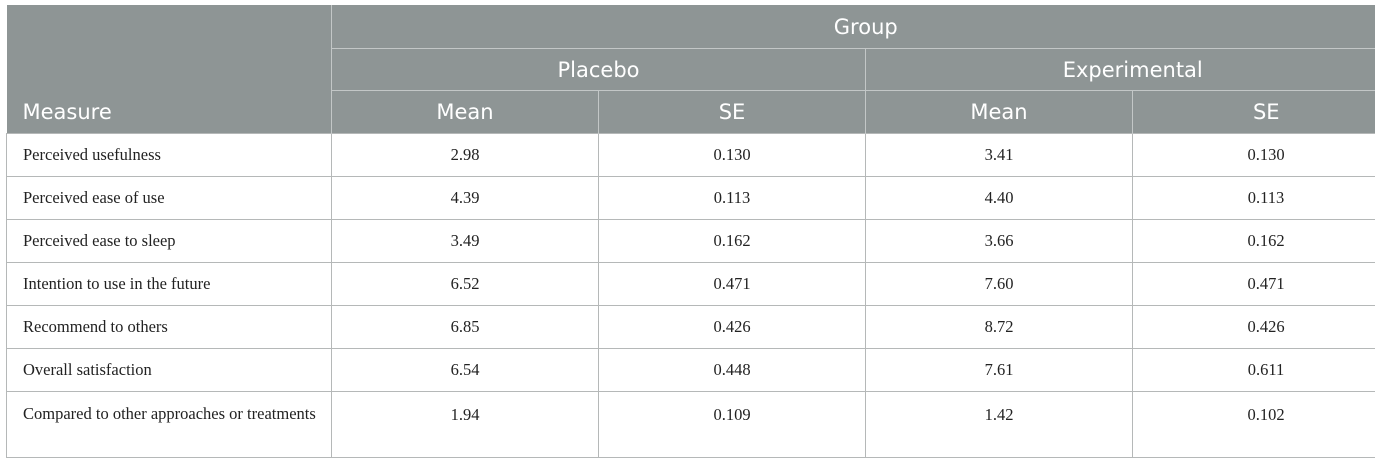  What do you see at coordinates (1120, 70) in the screenshot?
I see `experimental-group-header: Experimental` at bounding box center [1120, 70].